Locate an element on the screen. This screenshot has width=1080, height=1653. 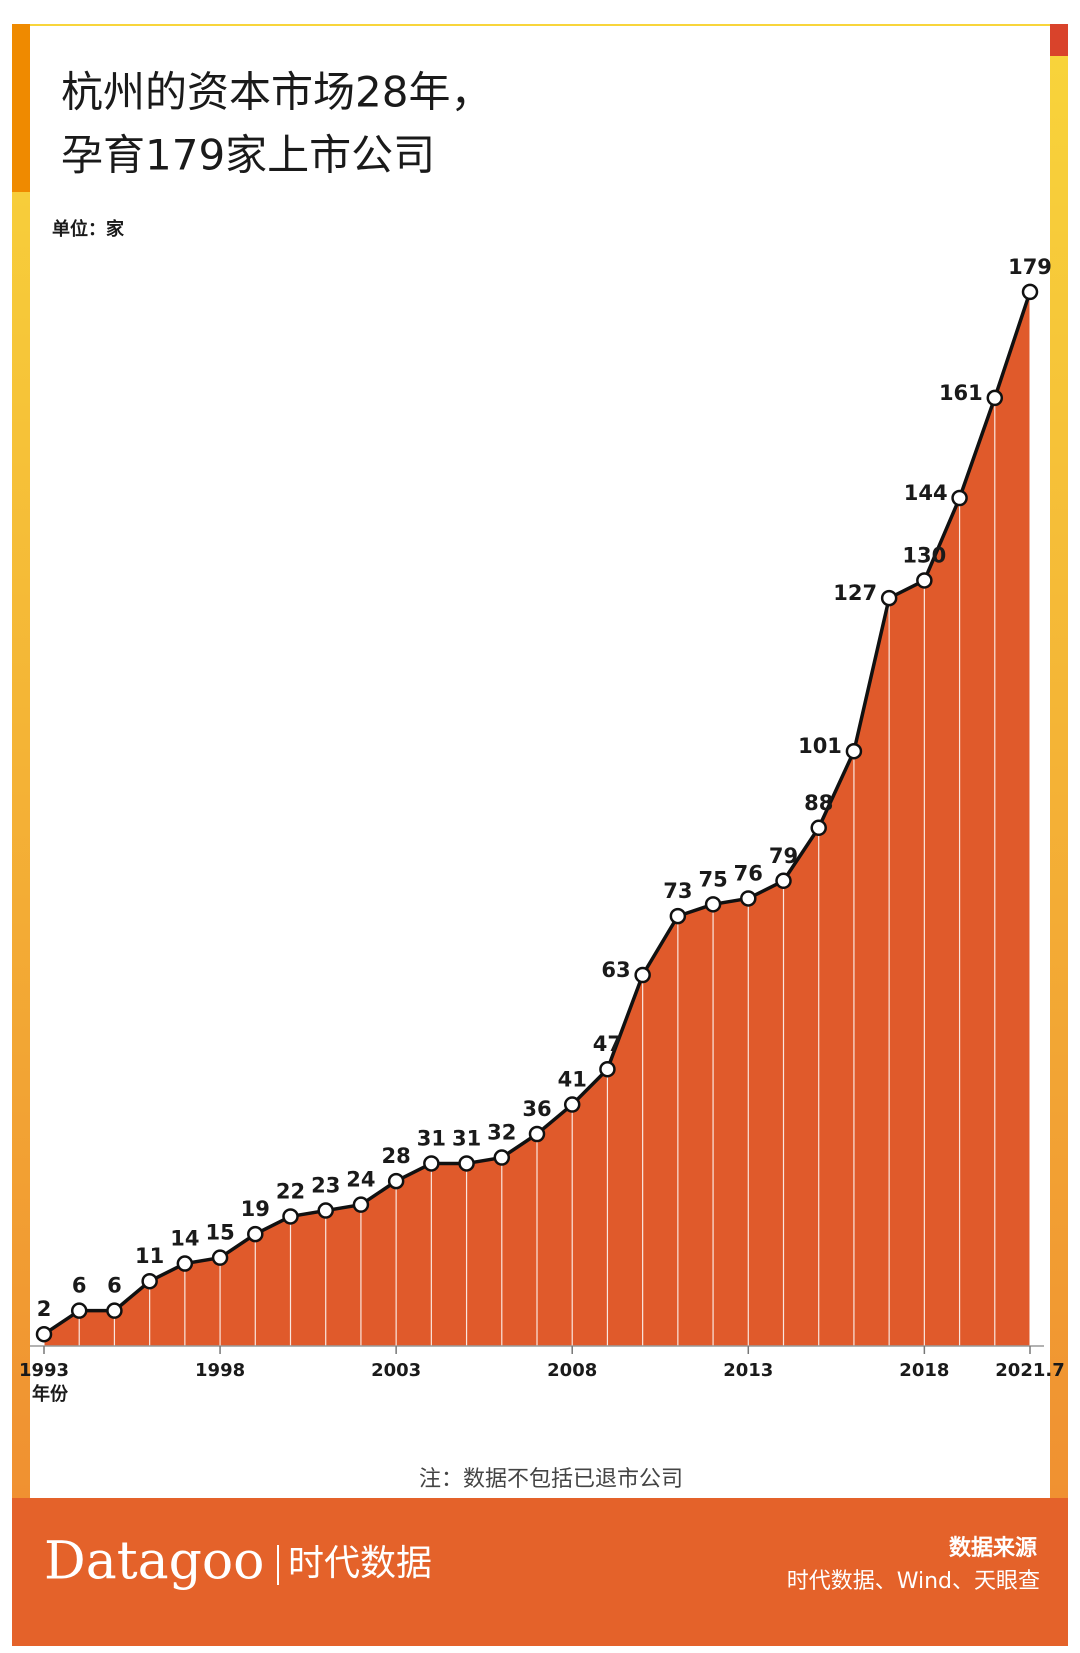
x-axis-label: 年份 is located at coordinates (50, 1394).